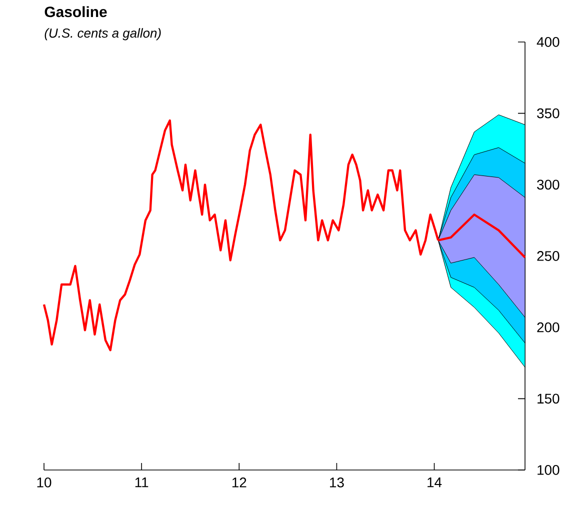 This screenshot has width=587, height=519. Describe the element at coordinates (548, 185) in the screenshot. I see `y-tick-label: 300` at that location.